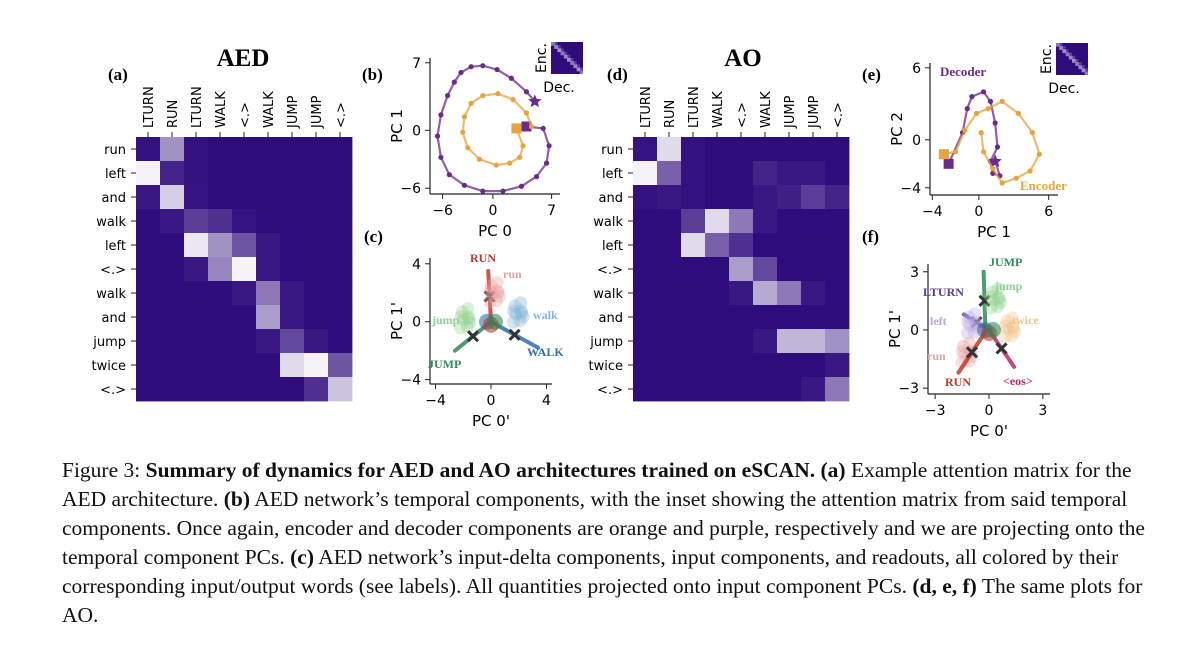 The width and height of the screenshot is (1200, 646). What do you see at coordinates (341, 115) in the screenshot?
I see `x-tick-label: <.>` at bounding box center [341, 115].